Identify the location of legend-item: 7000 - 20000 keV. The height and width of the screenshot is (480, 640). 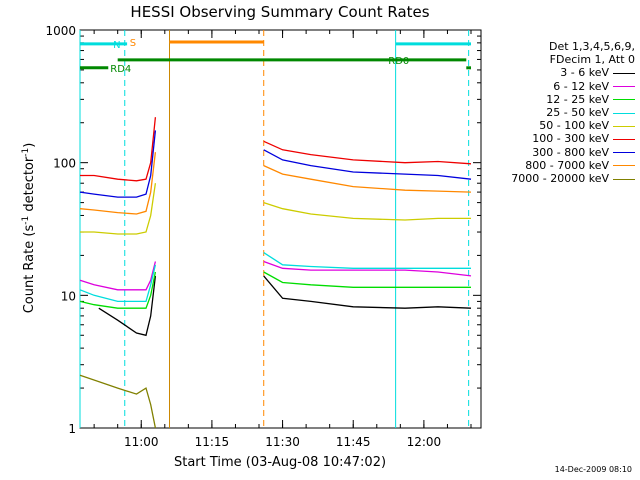
(557, 178).